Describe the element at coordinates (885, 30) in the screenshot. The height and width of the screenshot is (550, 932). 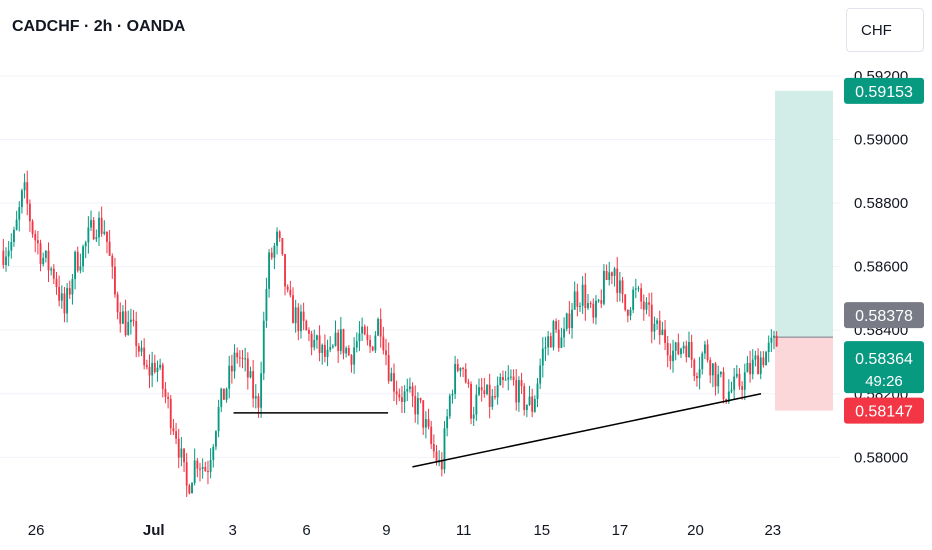
I see `currency-button: CHF` at that location.